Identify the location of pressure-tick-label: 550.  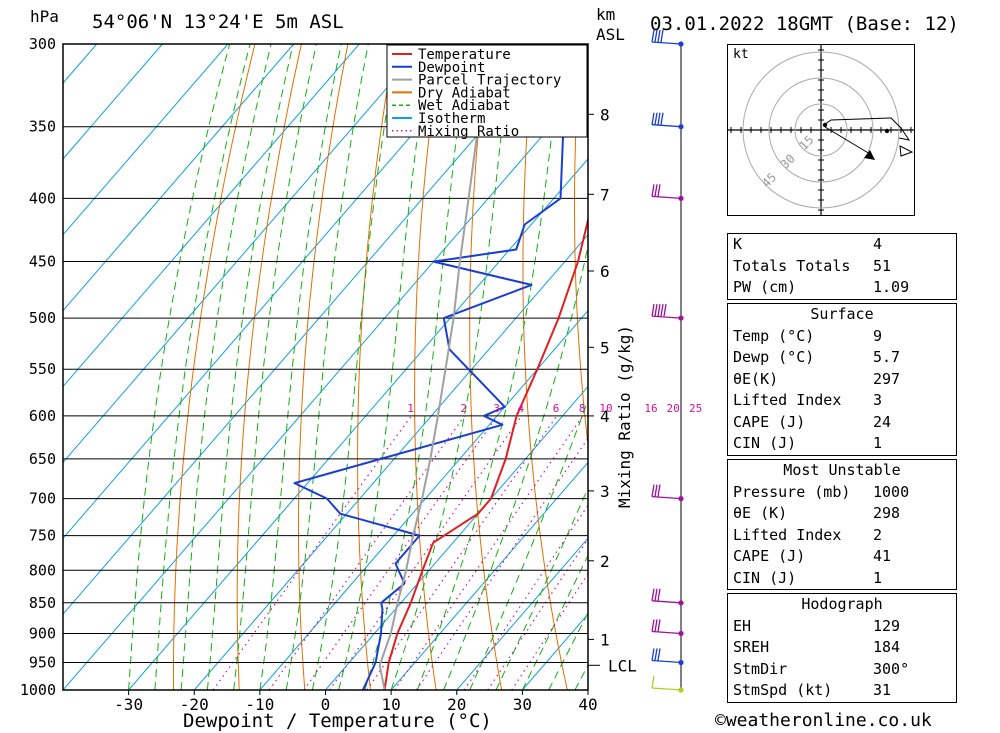
(42, 369).